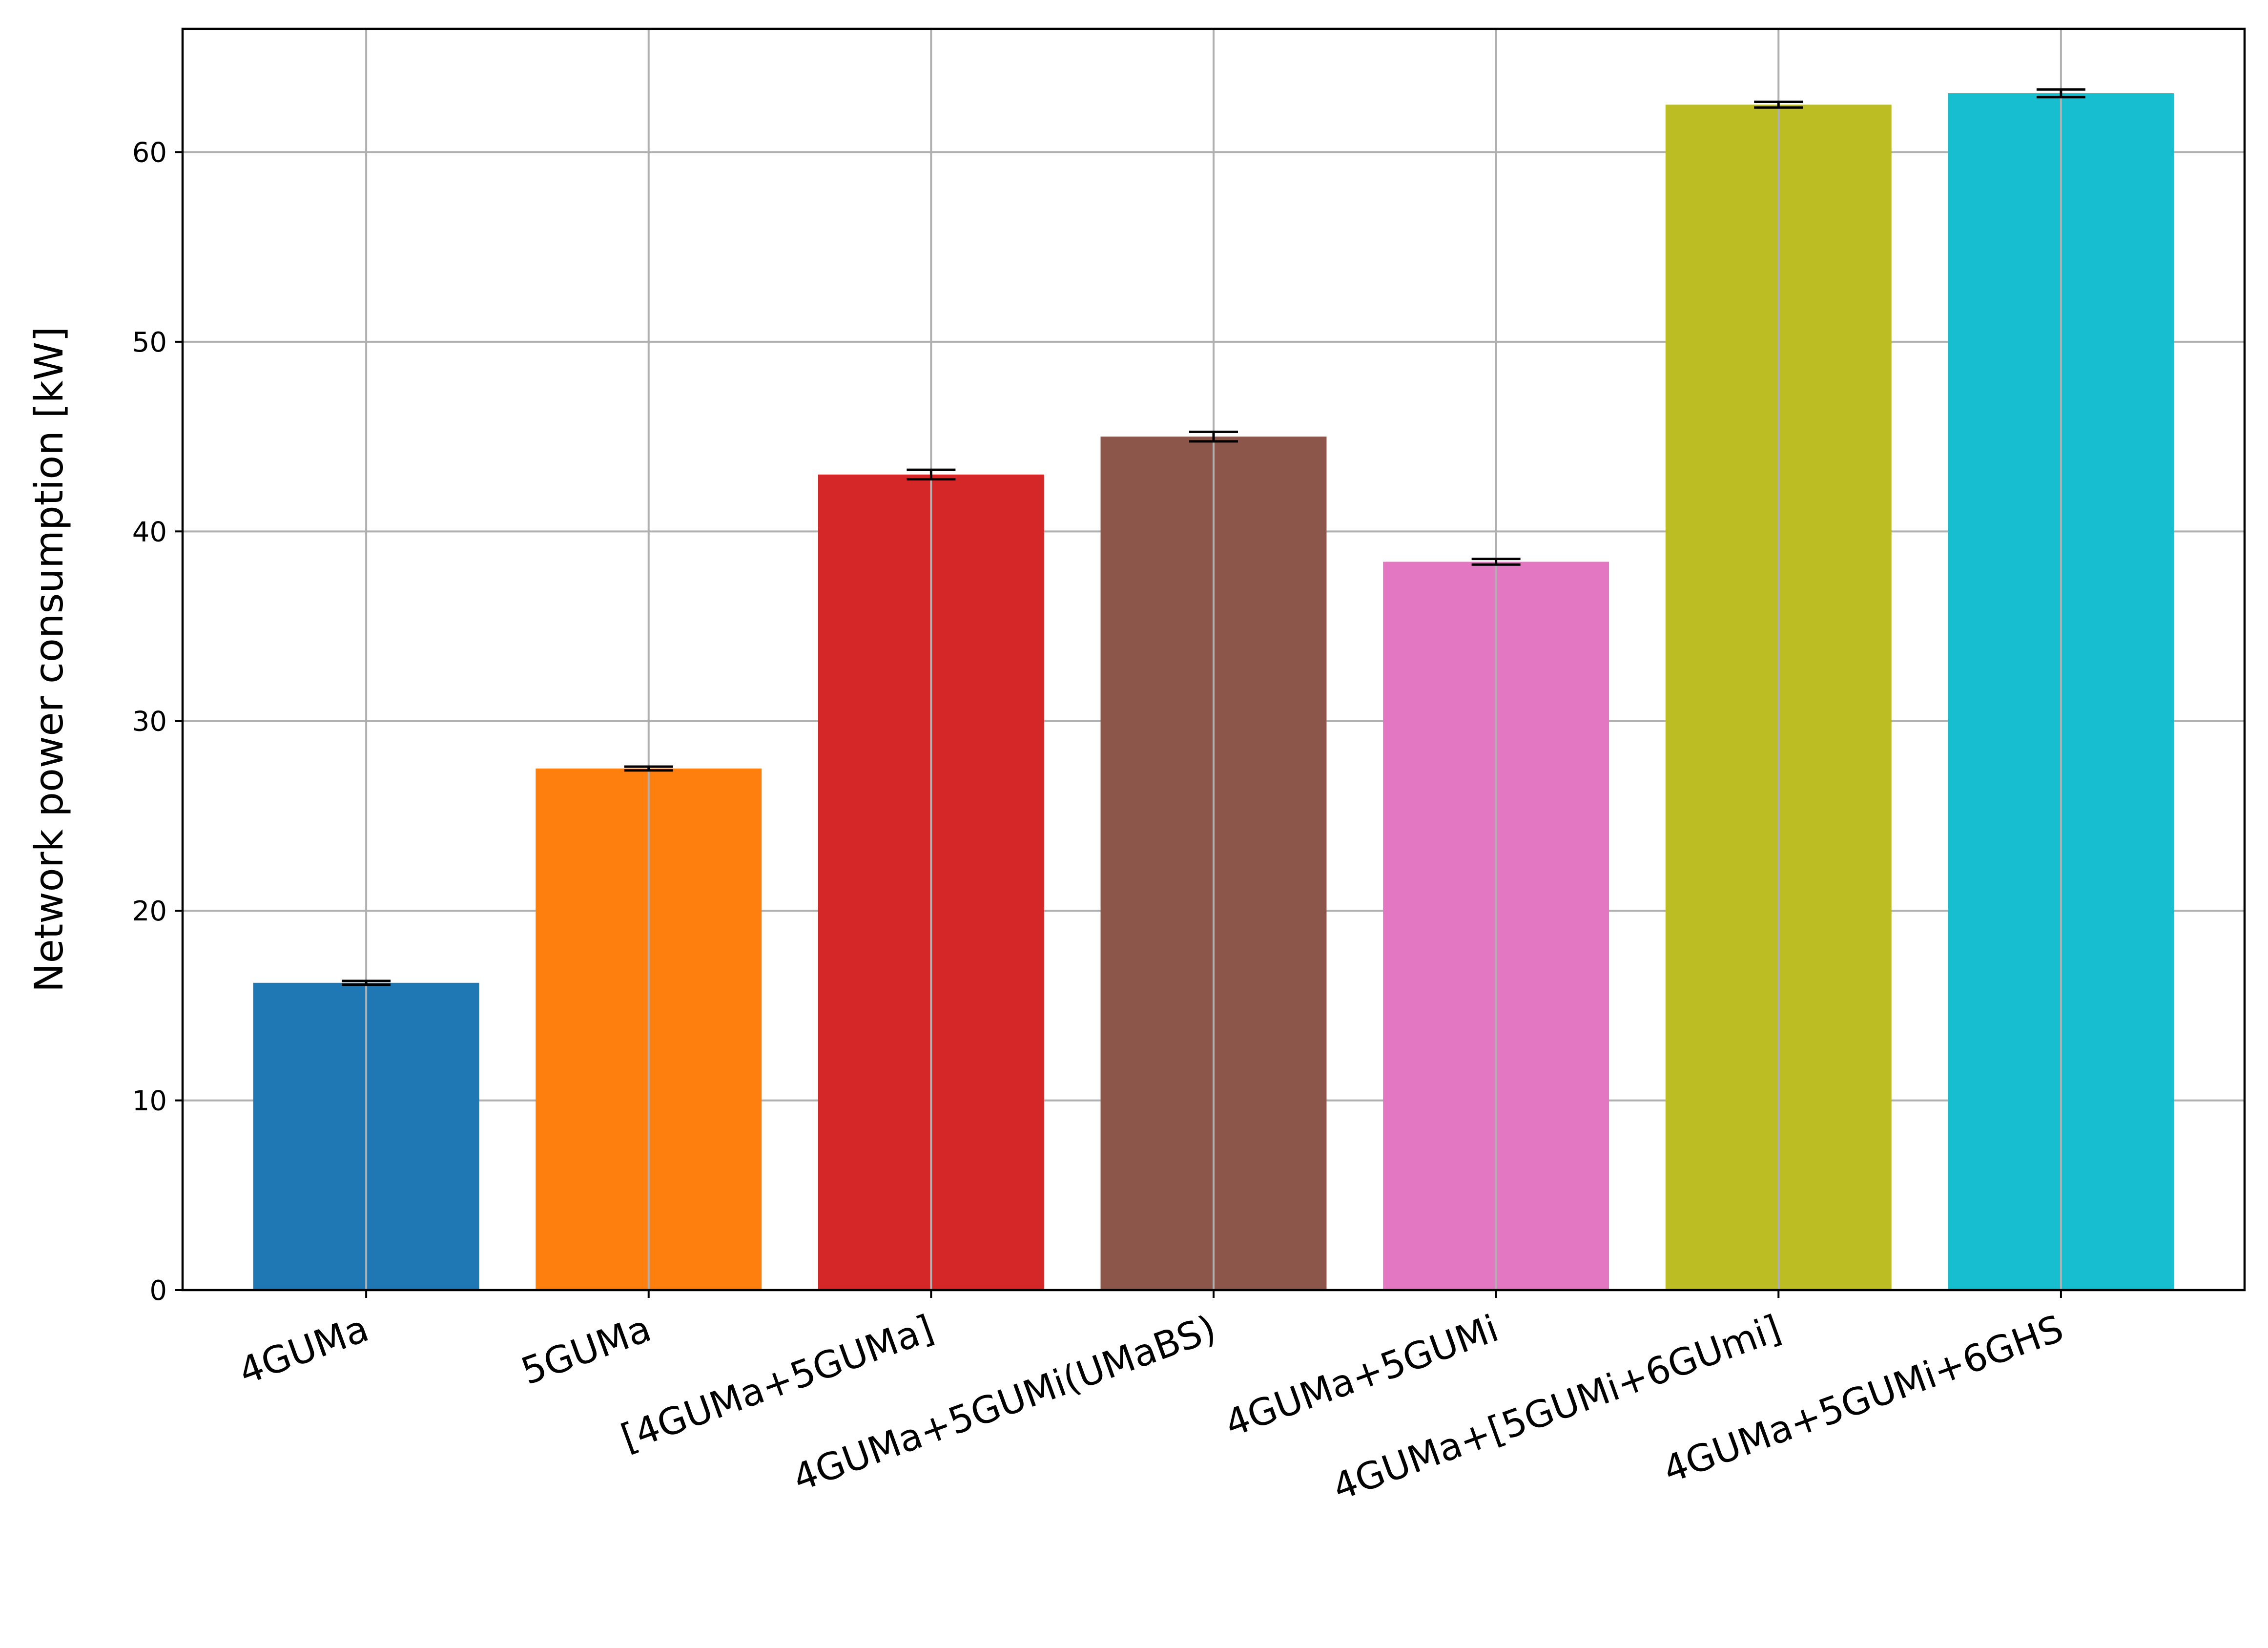  I want to click on y-axis-label: Network power consumption [kW], so click(49, 659).